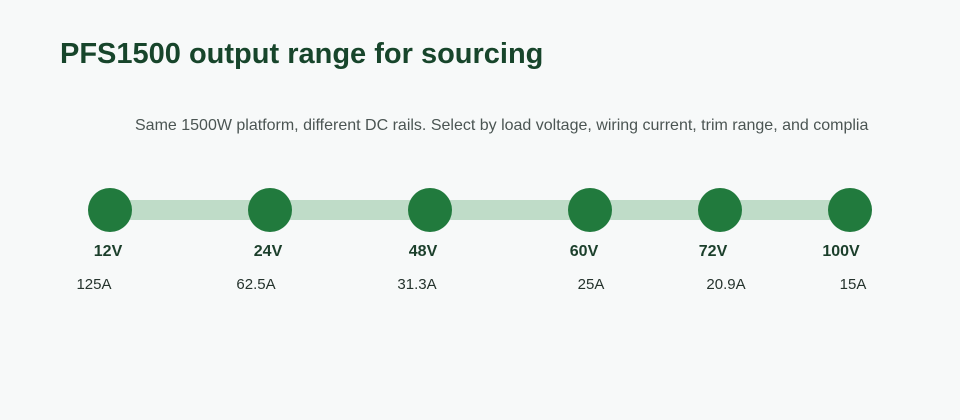  Describe the element at coordinates (423, 251) in the screenshot. I see `rail-voltage-label: 48V` at that location.